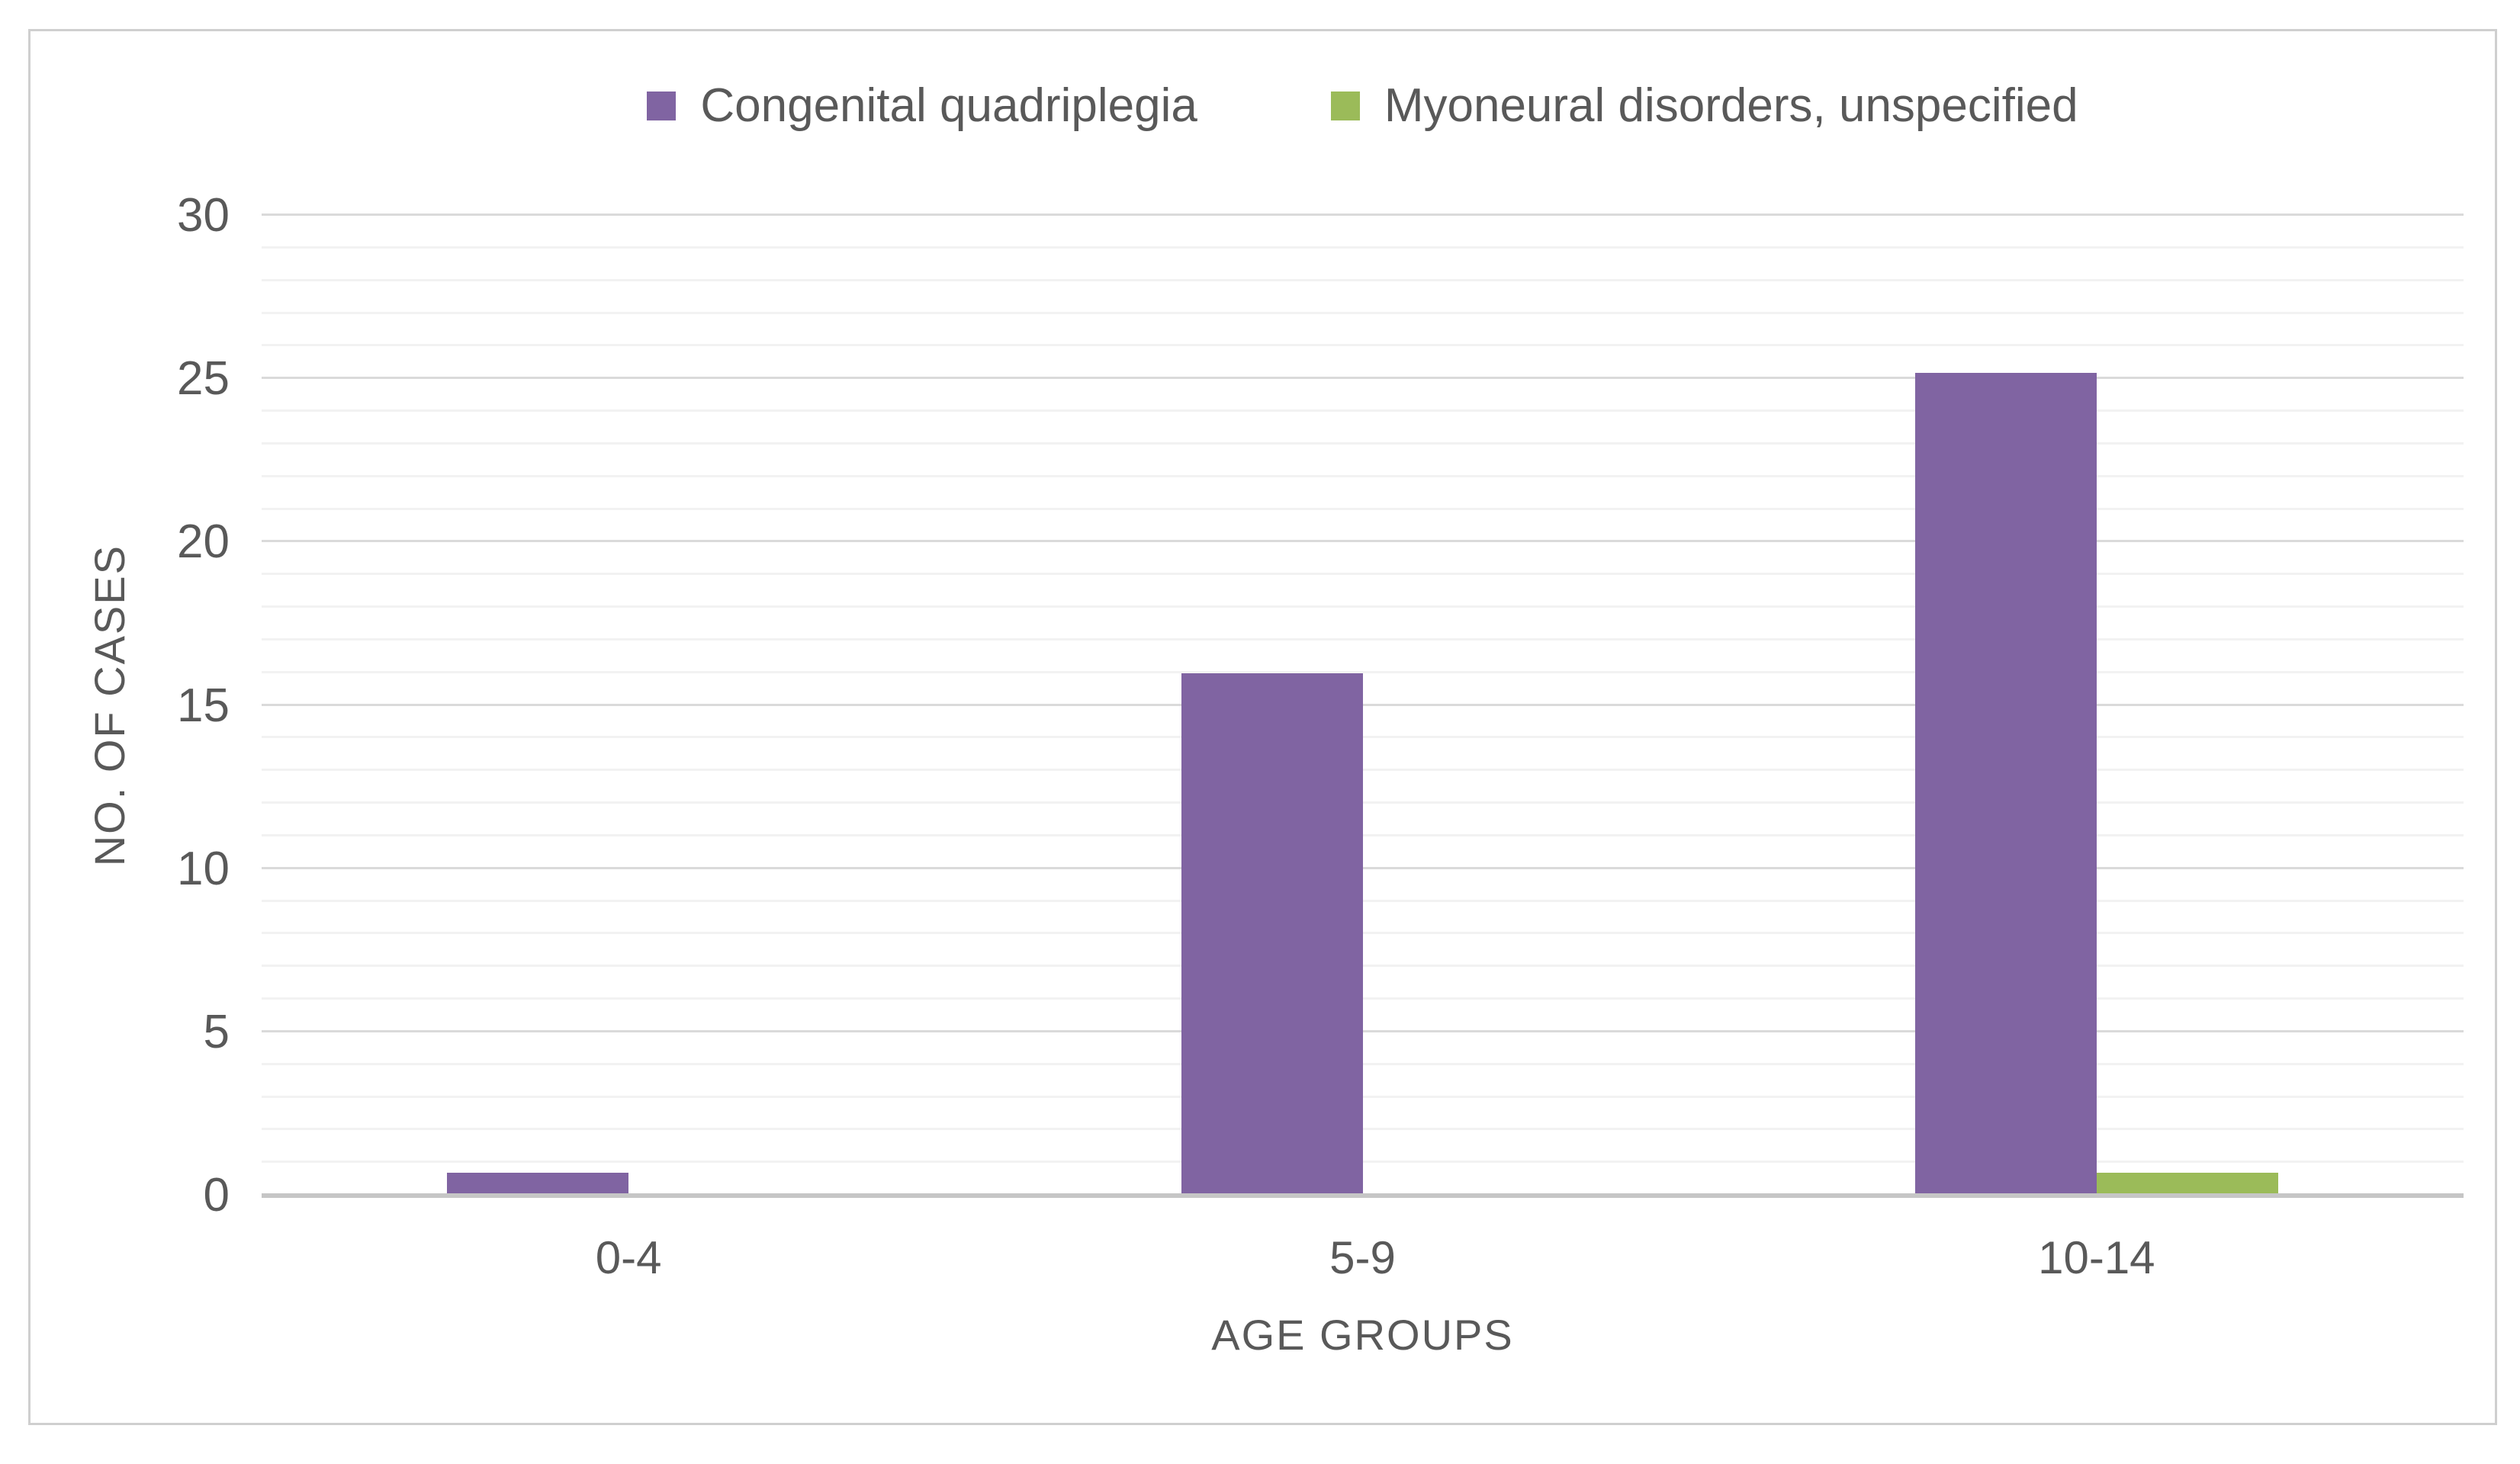 Image resolution: width=2520 pixels, height=1464 pixels. I want to click on y-axis-title: NO. OF CASES, so click(109, 706).